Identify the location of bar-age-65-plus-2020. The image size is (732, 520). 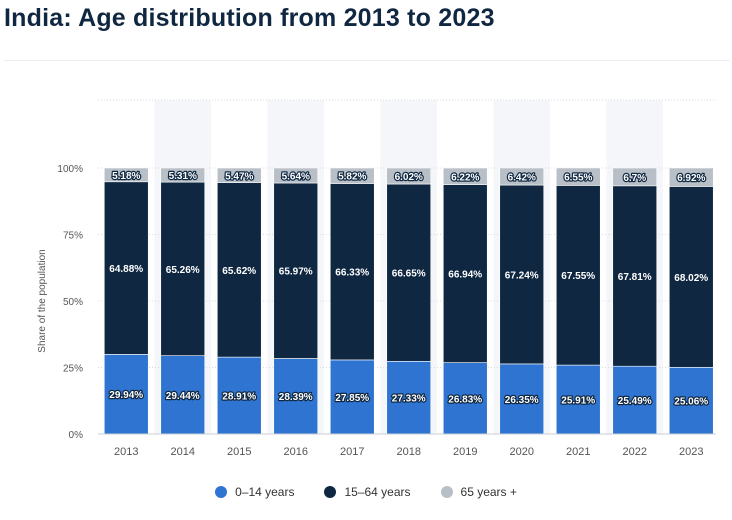
(522, 176).